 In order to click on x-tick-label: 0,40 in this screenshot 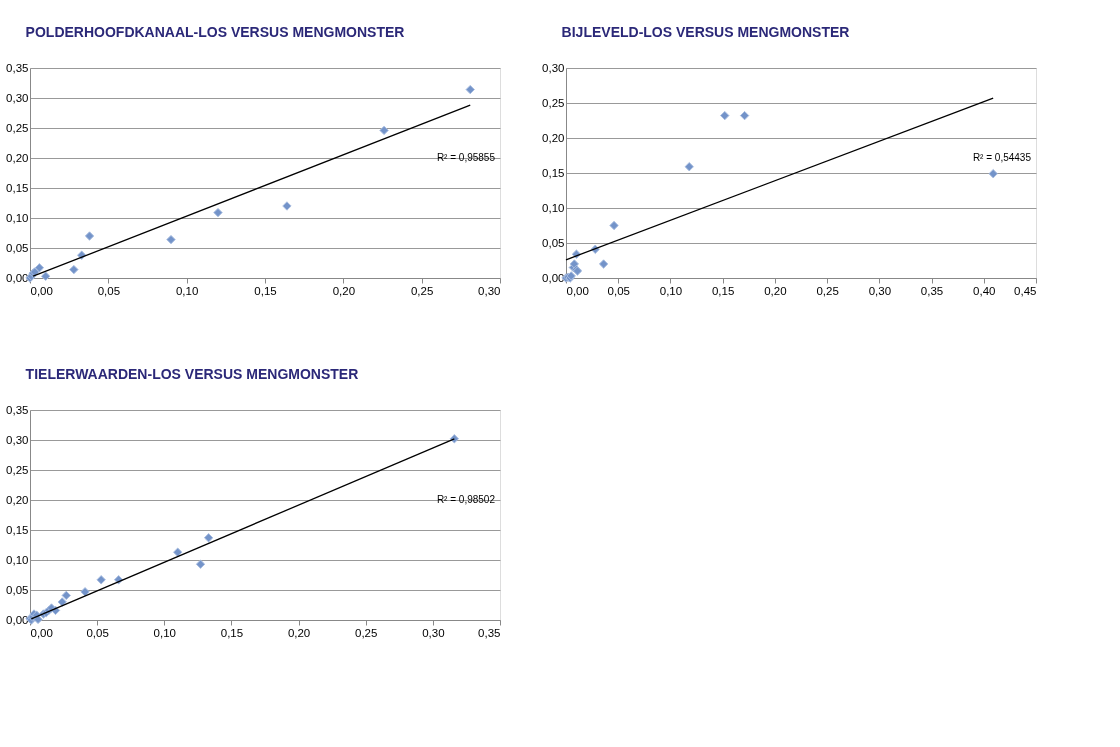, I will do `click(984, 290)`.